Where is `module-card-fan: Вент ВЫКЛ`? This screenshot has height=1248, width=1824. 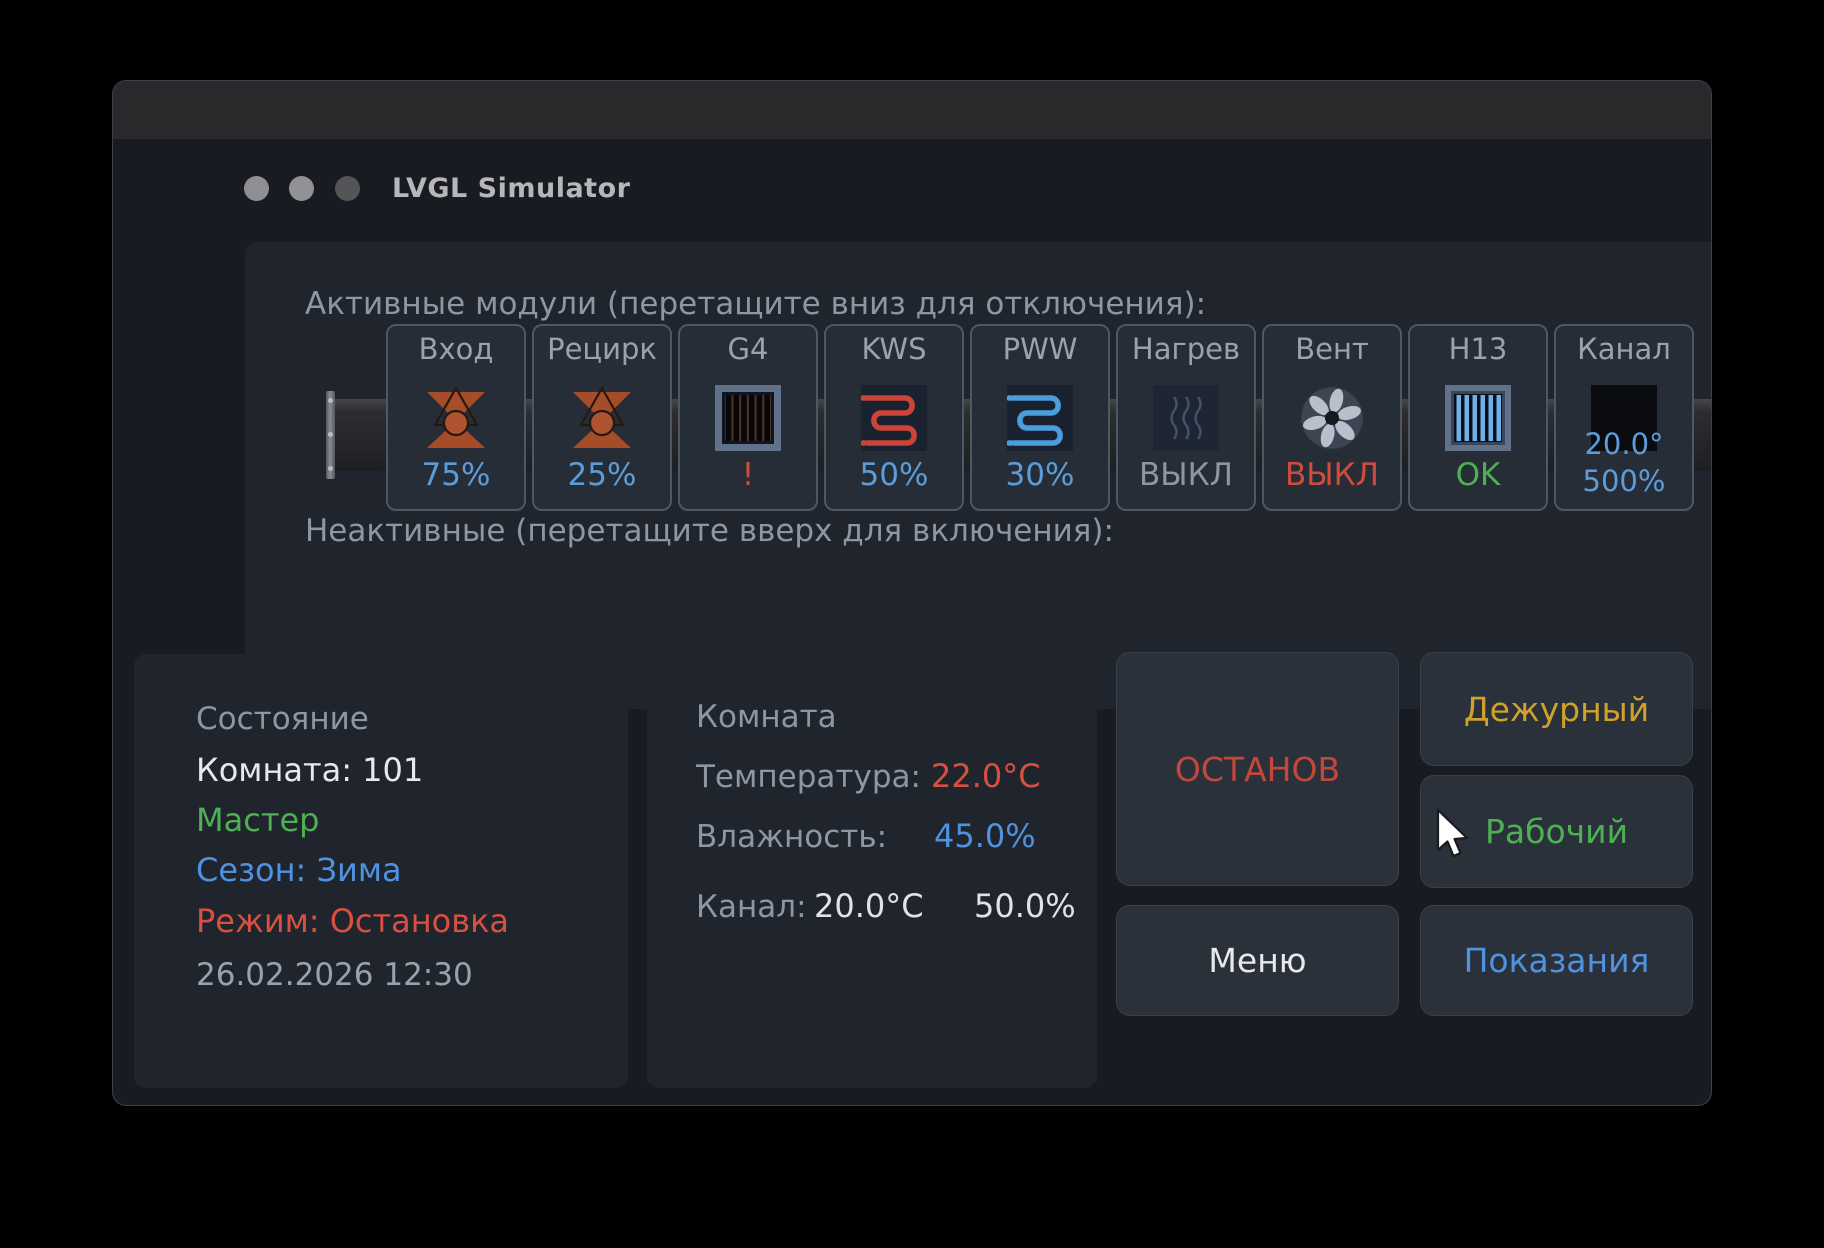
module-card-fan: Вент ВЫКЛ is located at coordinates (1332, 417).